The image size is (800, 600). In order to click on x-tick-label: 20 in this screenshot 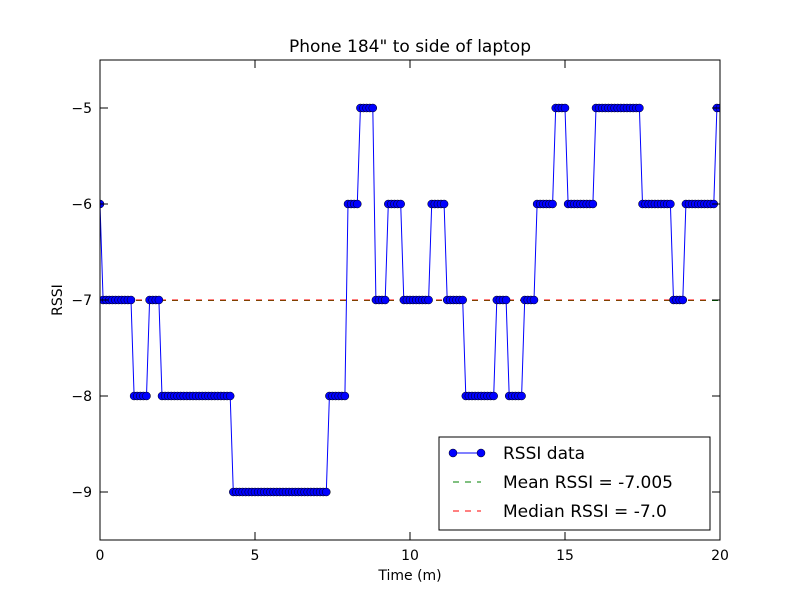, I will do `click(720, 556)`.